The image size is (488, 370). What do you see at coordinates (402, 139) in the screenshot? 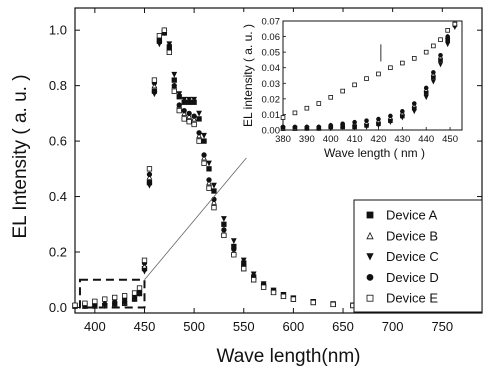
I see `inset-x-tick-label: 430` at bounding box center [402, 139].